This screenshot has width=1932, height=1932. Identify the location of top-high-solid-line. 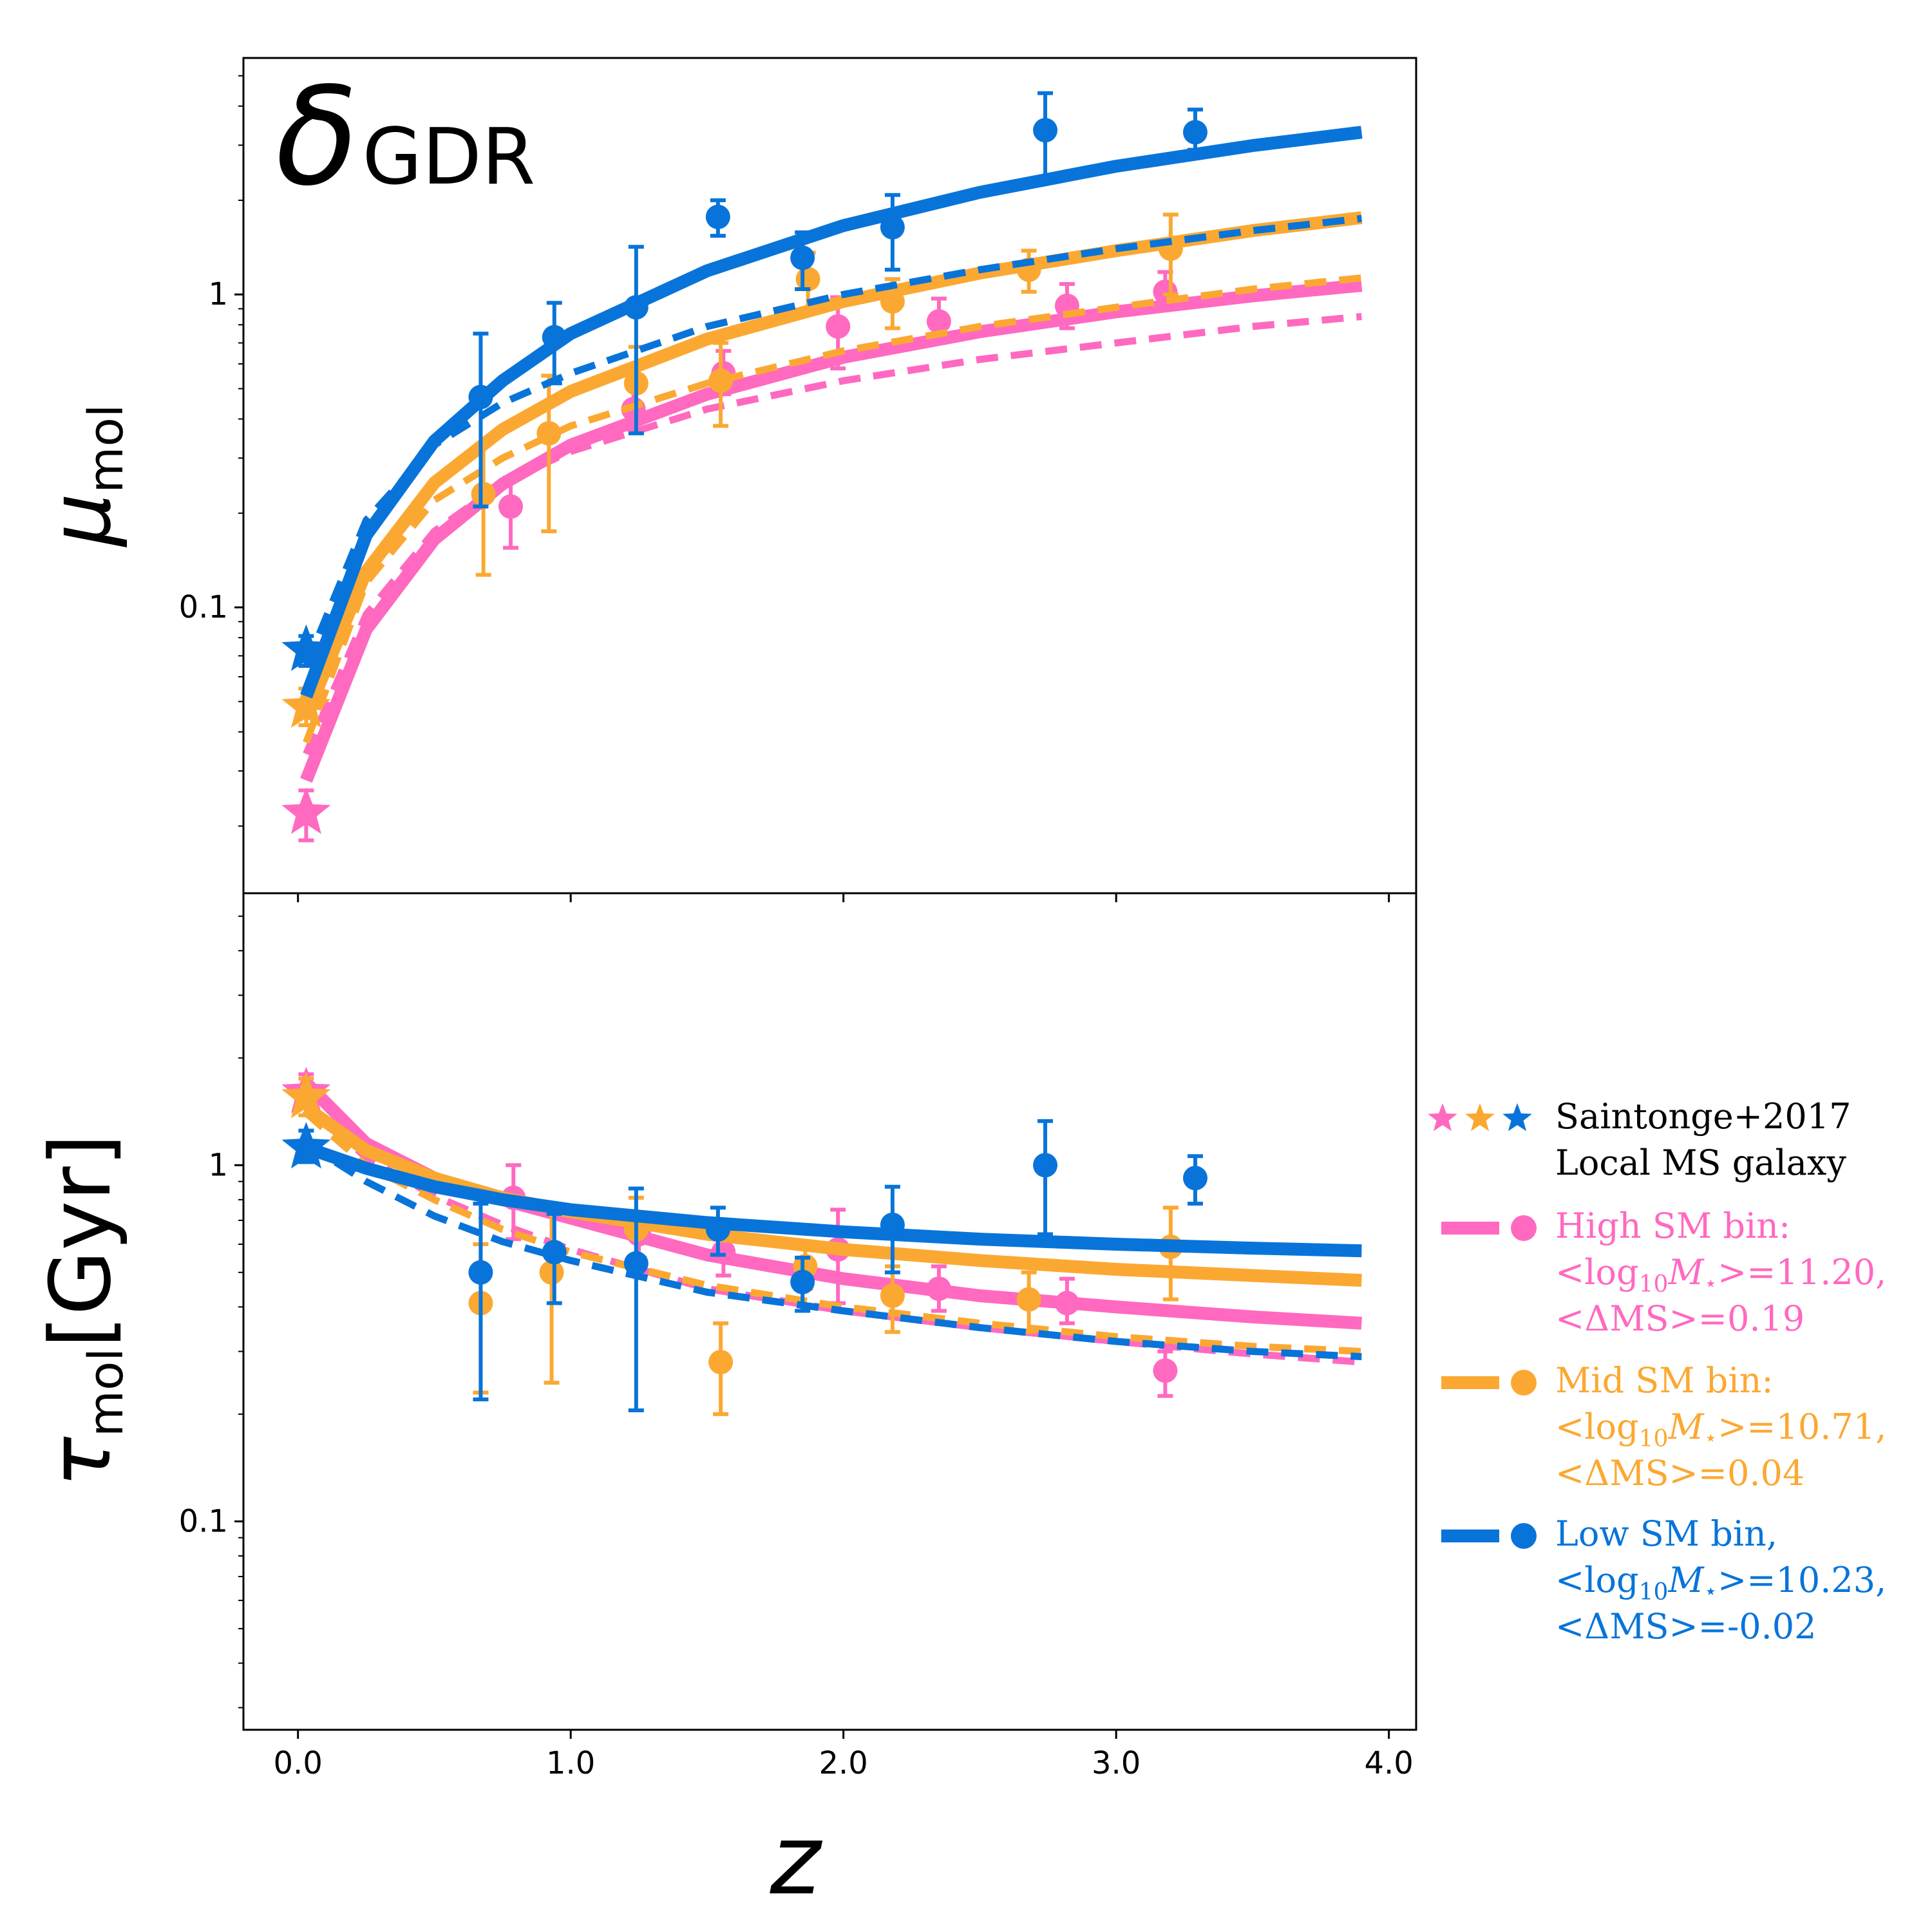
(831, 531).